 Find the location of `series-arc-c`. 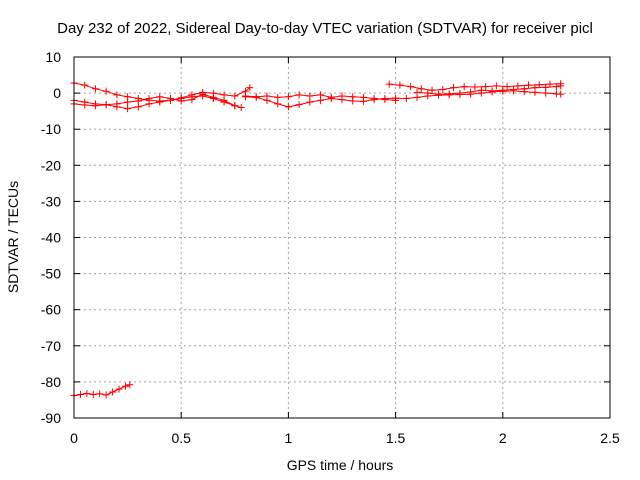

series-arc-c is located at coordinates (154, 102).